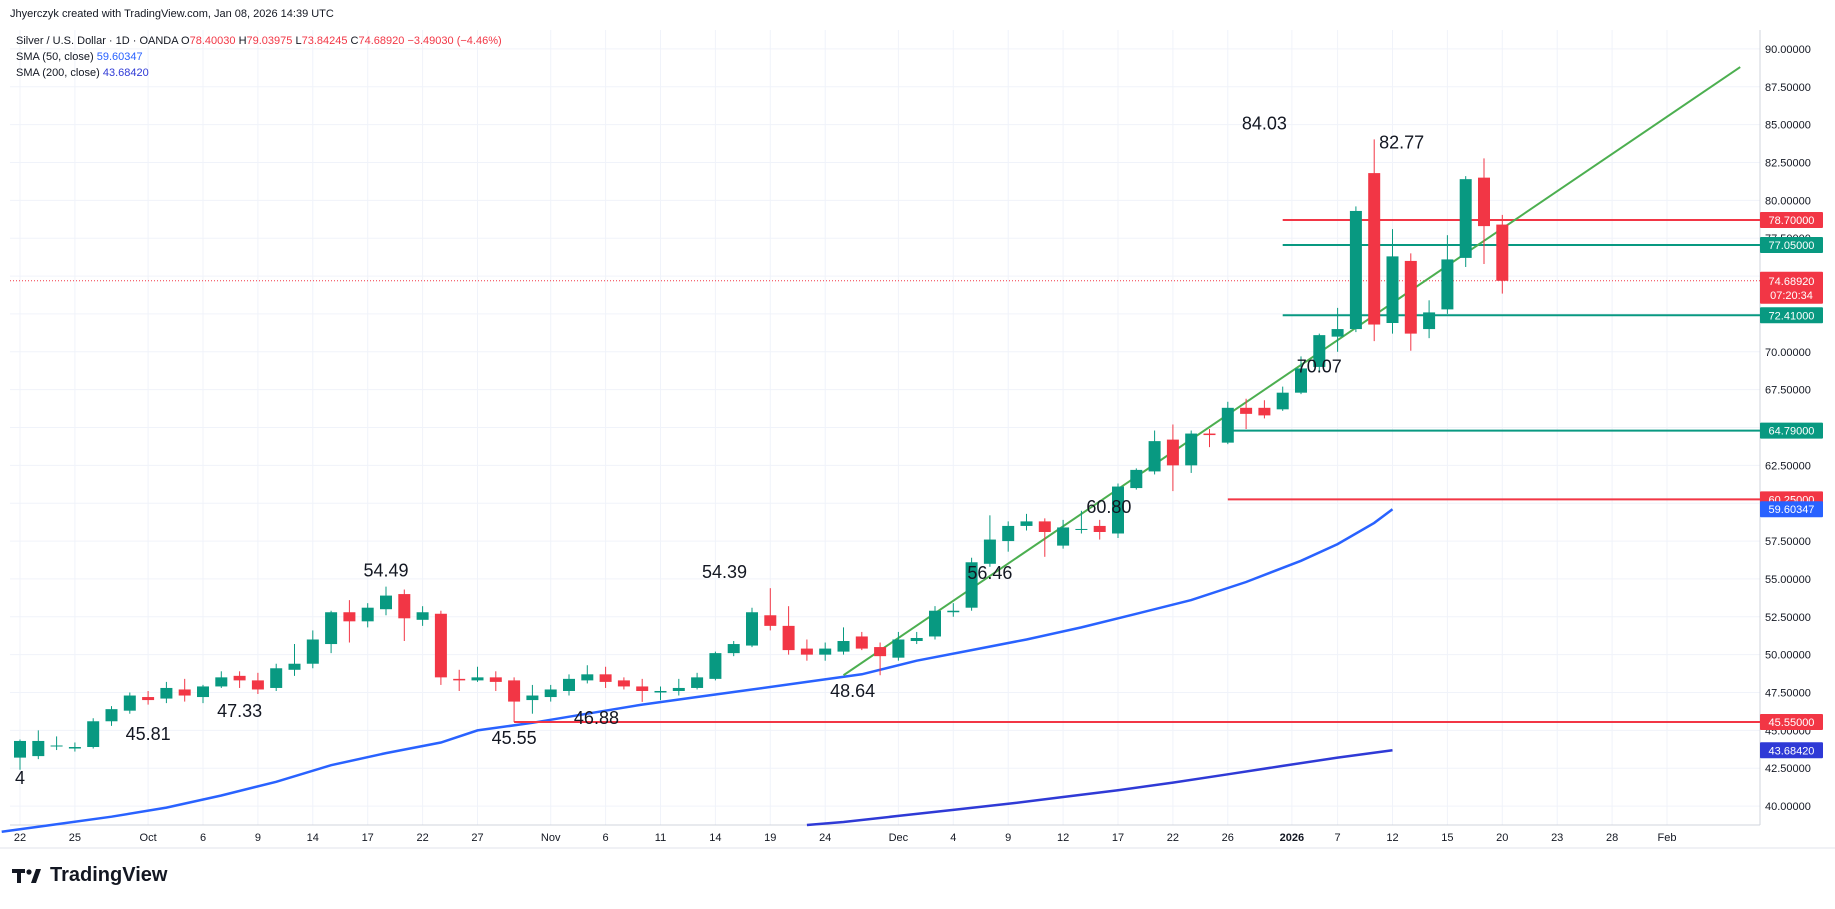 This screenshot has width=1835, height=909. Describe the element at coordinates (1788, 694) in the screenshot. I see `y-tick-label: 47.50000` at that location.